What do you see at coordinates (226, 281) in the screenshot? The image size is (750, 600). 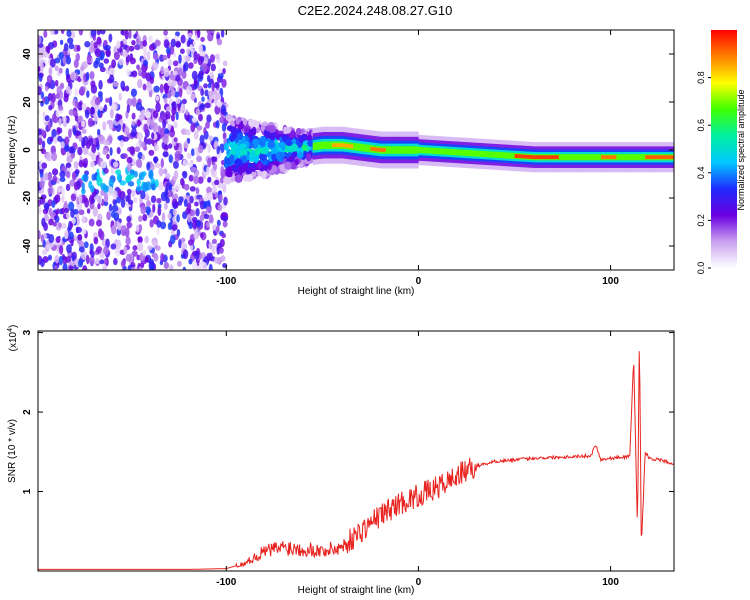 I see `x-tick-label: -100` at bounding box center [226, 281].